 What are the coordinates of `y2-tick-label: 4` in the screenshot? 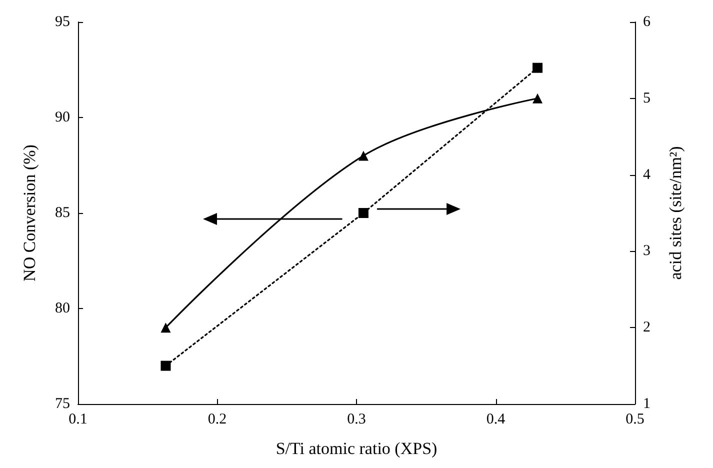 It's located at (647, 174).